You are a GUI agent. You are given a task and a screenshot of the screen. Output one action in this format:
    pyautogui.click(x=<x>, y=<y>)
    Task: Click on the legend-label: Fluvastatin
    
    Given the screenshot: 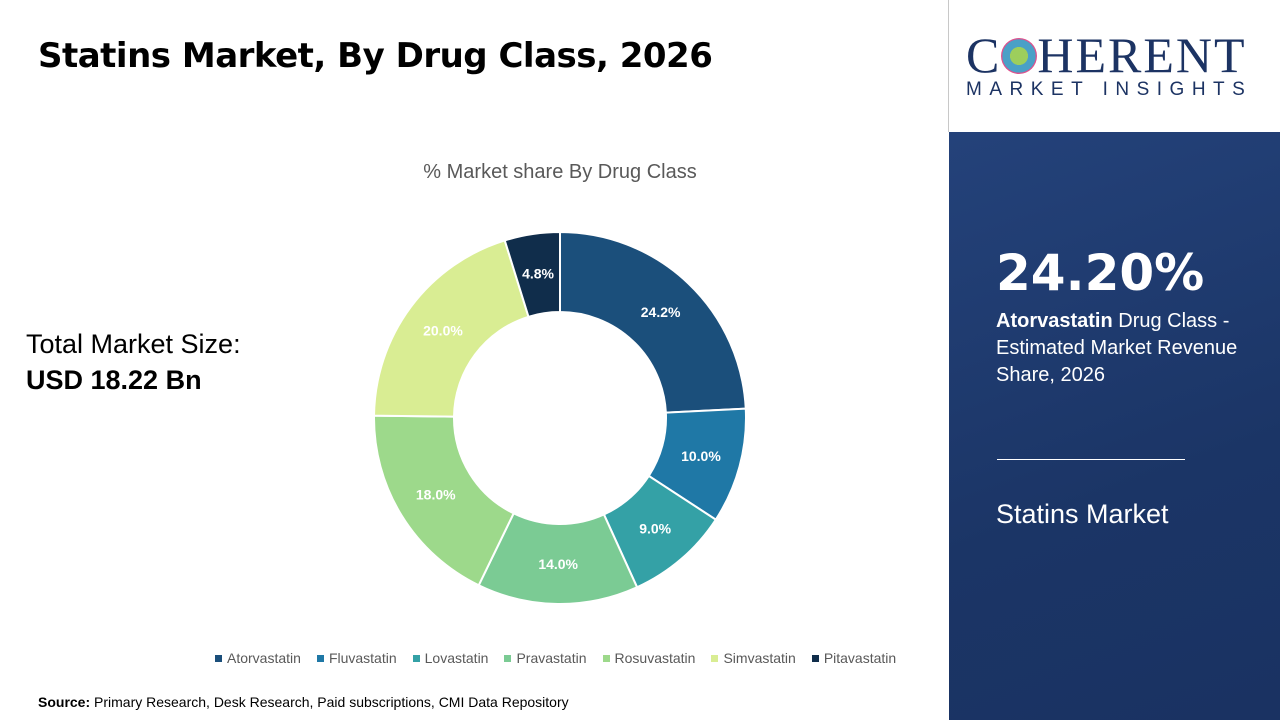 What is the action you would take?
    pyautogui.click(x=362, y=658)
    